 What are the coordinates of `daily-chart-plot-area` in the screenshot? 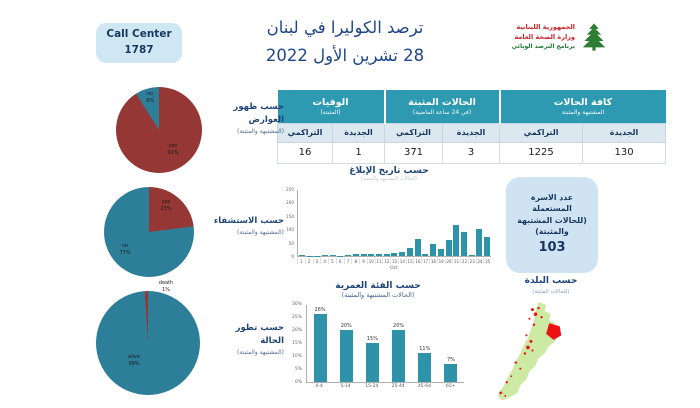 It's located at (394, 223).